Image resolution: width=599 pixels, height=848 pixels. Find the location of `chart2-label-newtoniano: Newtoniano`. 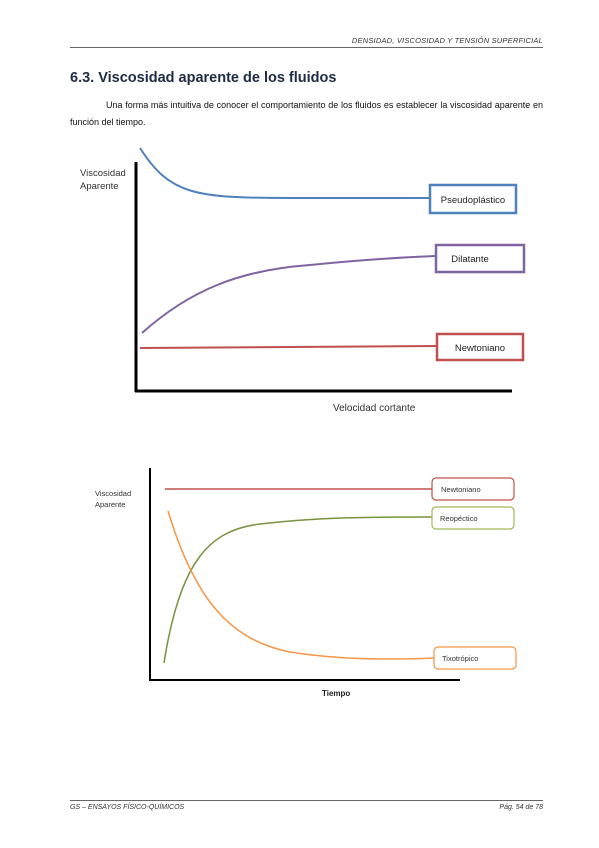

chart2-label-newtoniano: Newtoniano is located at coordinates (461, 489).